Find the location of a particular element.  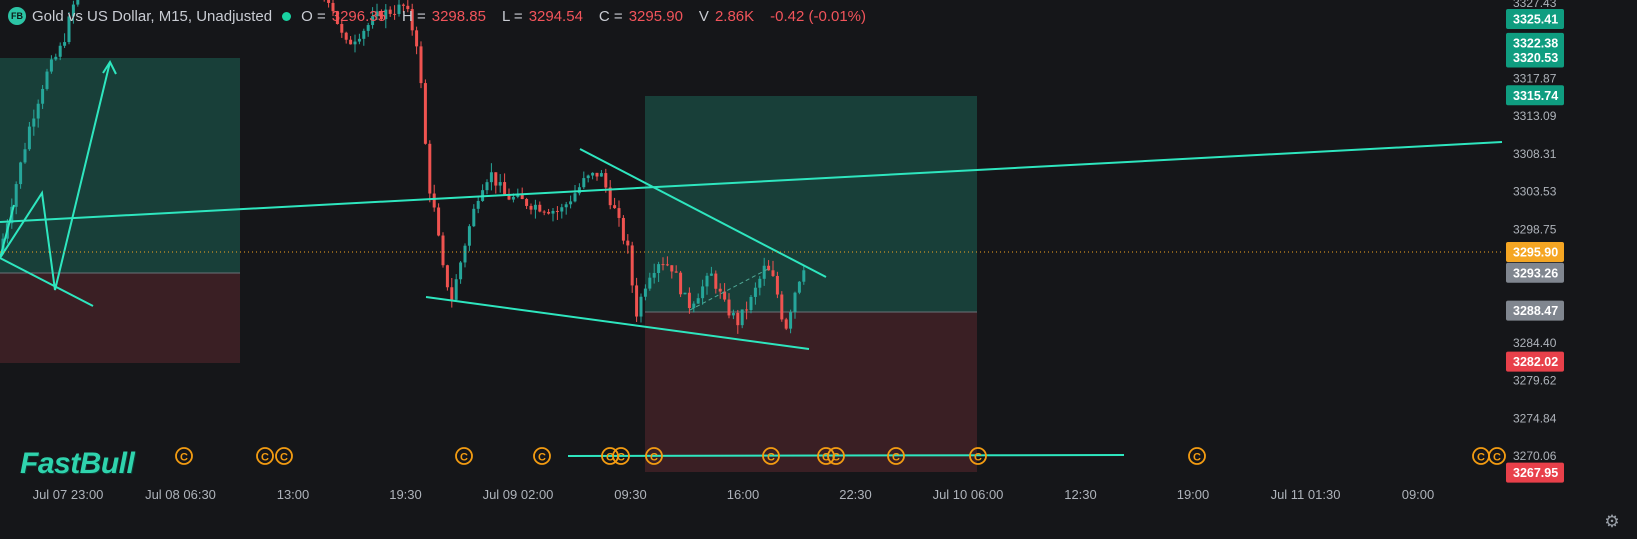

x-tick-label: 13:00 is located at coordinates (293, 494).